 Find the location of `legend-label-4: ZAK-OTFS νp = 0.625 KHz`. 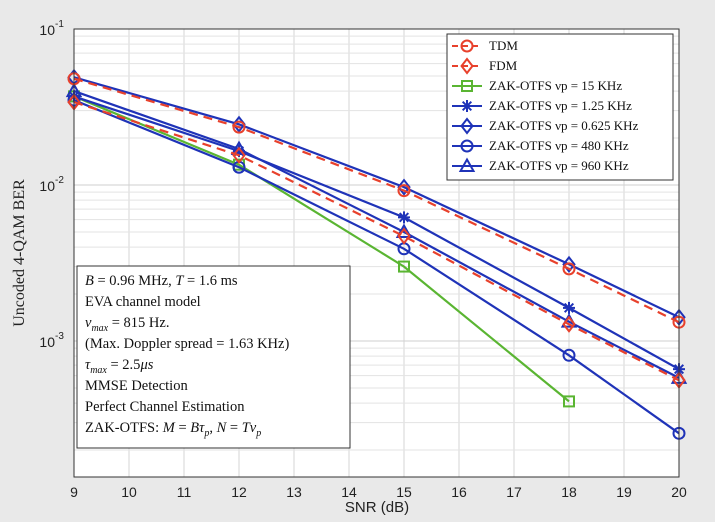

legend-label-4: ZAK-OTFS νp = 0.625 KHz is located at coordinates (564, 125).